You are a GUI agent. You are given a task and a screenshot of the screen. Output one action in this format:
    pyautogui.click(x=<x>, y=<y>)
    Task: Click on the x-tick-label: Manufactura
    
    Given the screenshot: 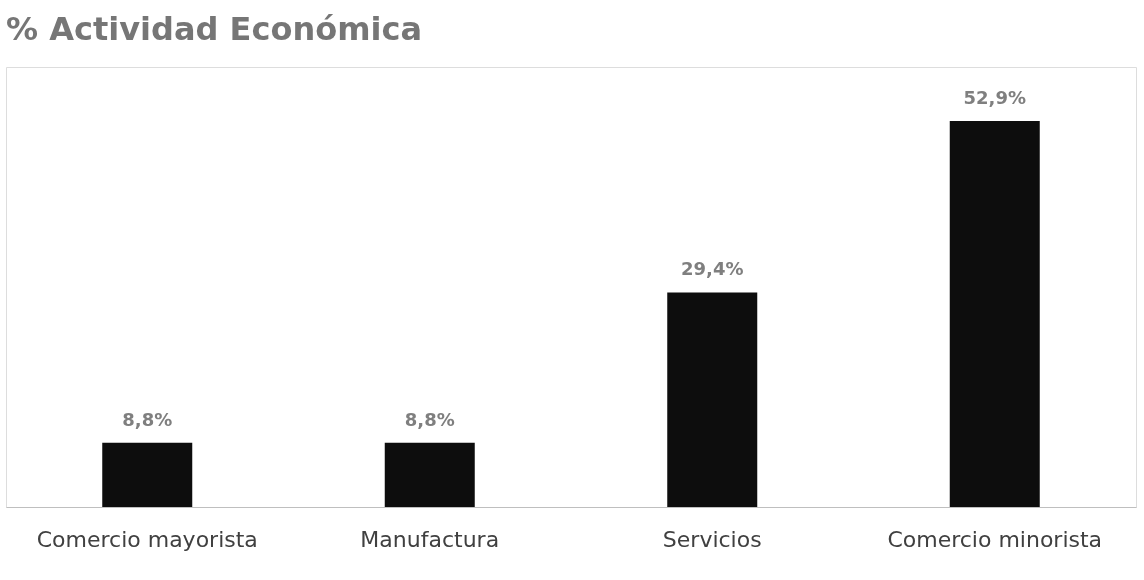 What is the action you would take?
    pyautogui.click(x=430, y=539)
    